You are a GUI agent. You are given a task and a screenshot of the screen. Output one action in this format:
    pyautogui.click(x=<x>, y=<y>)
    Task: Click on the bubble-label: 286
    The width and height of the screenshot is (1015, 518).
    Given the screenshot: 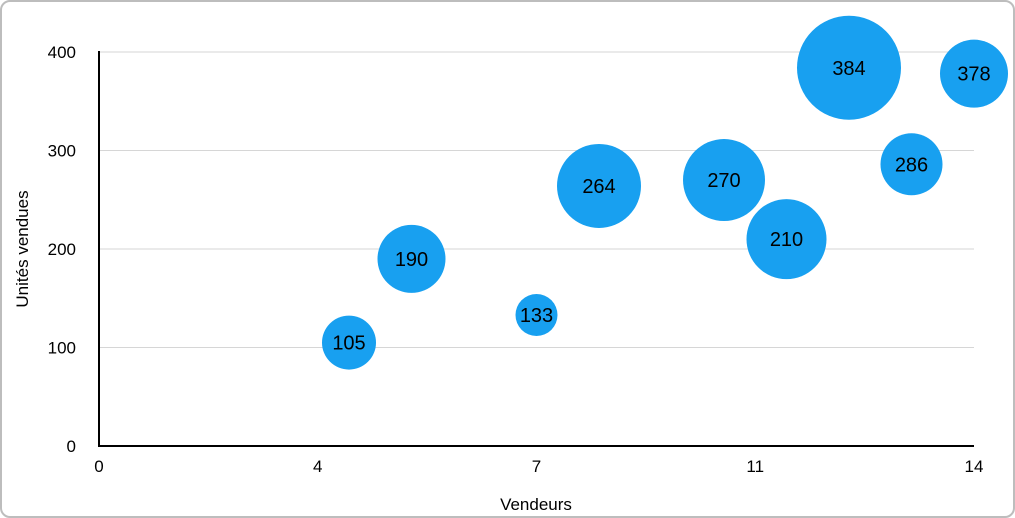 What is the action you would take?
    pyautogui.click(x=911, y=165)
    